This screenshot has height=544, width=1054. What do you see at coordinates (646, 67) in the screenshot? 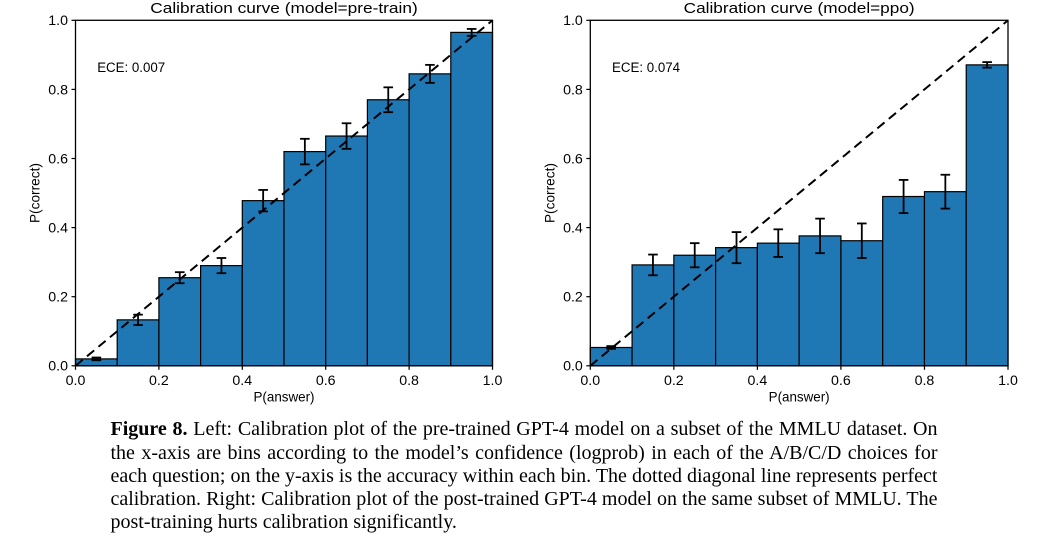
I see `svg-text: ECE: 0.074` at bounding box center [646, 67].